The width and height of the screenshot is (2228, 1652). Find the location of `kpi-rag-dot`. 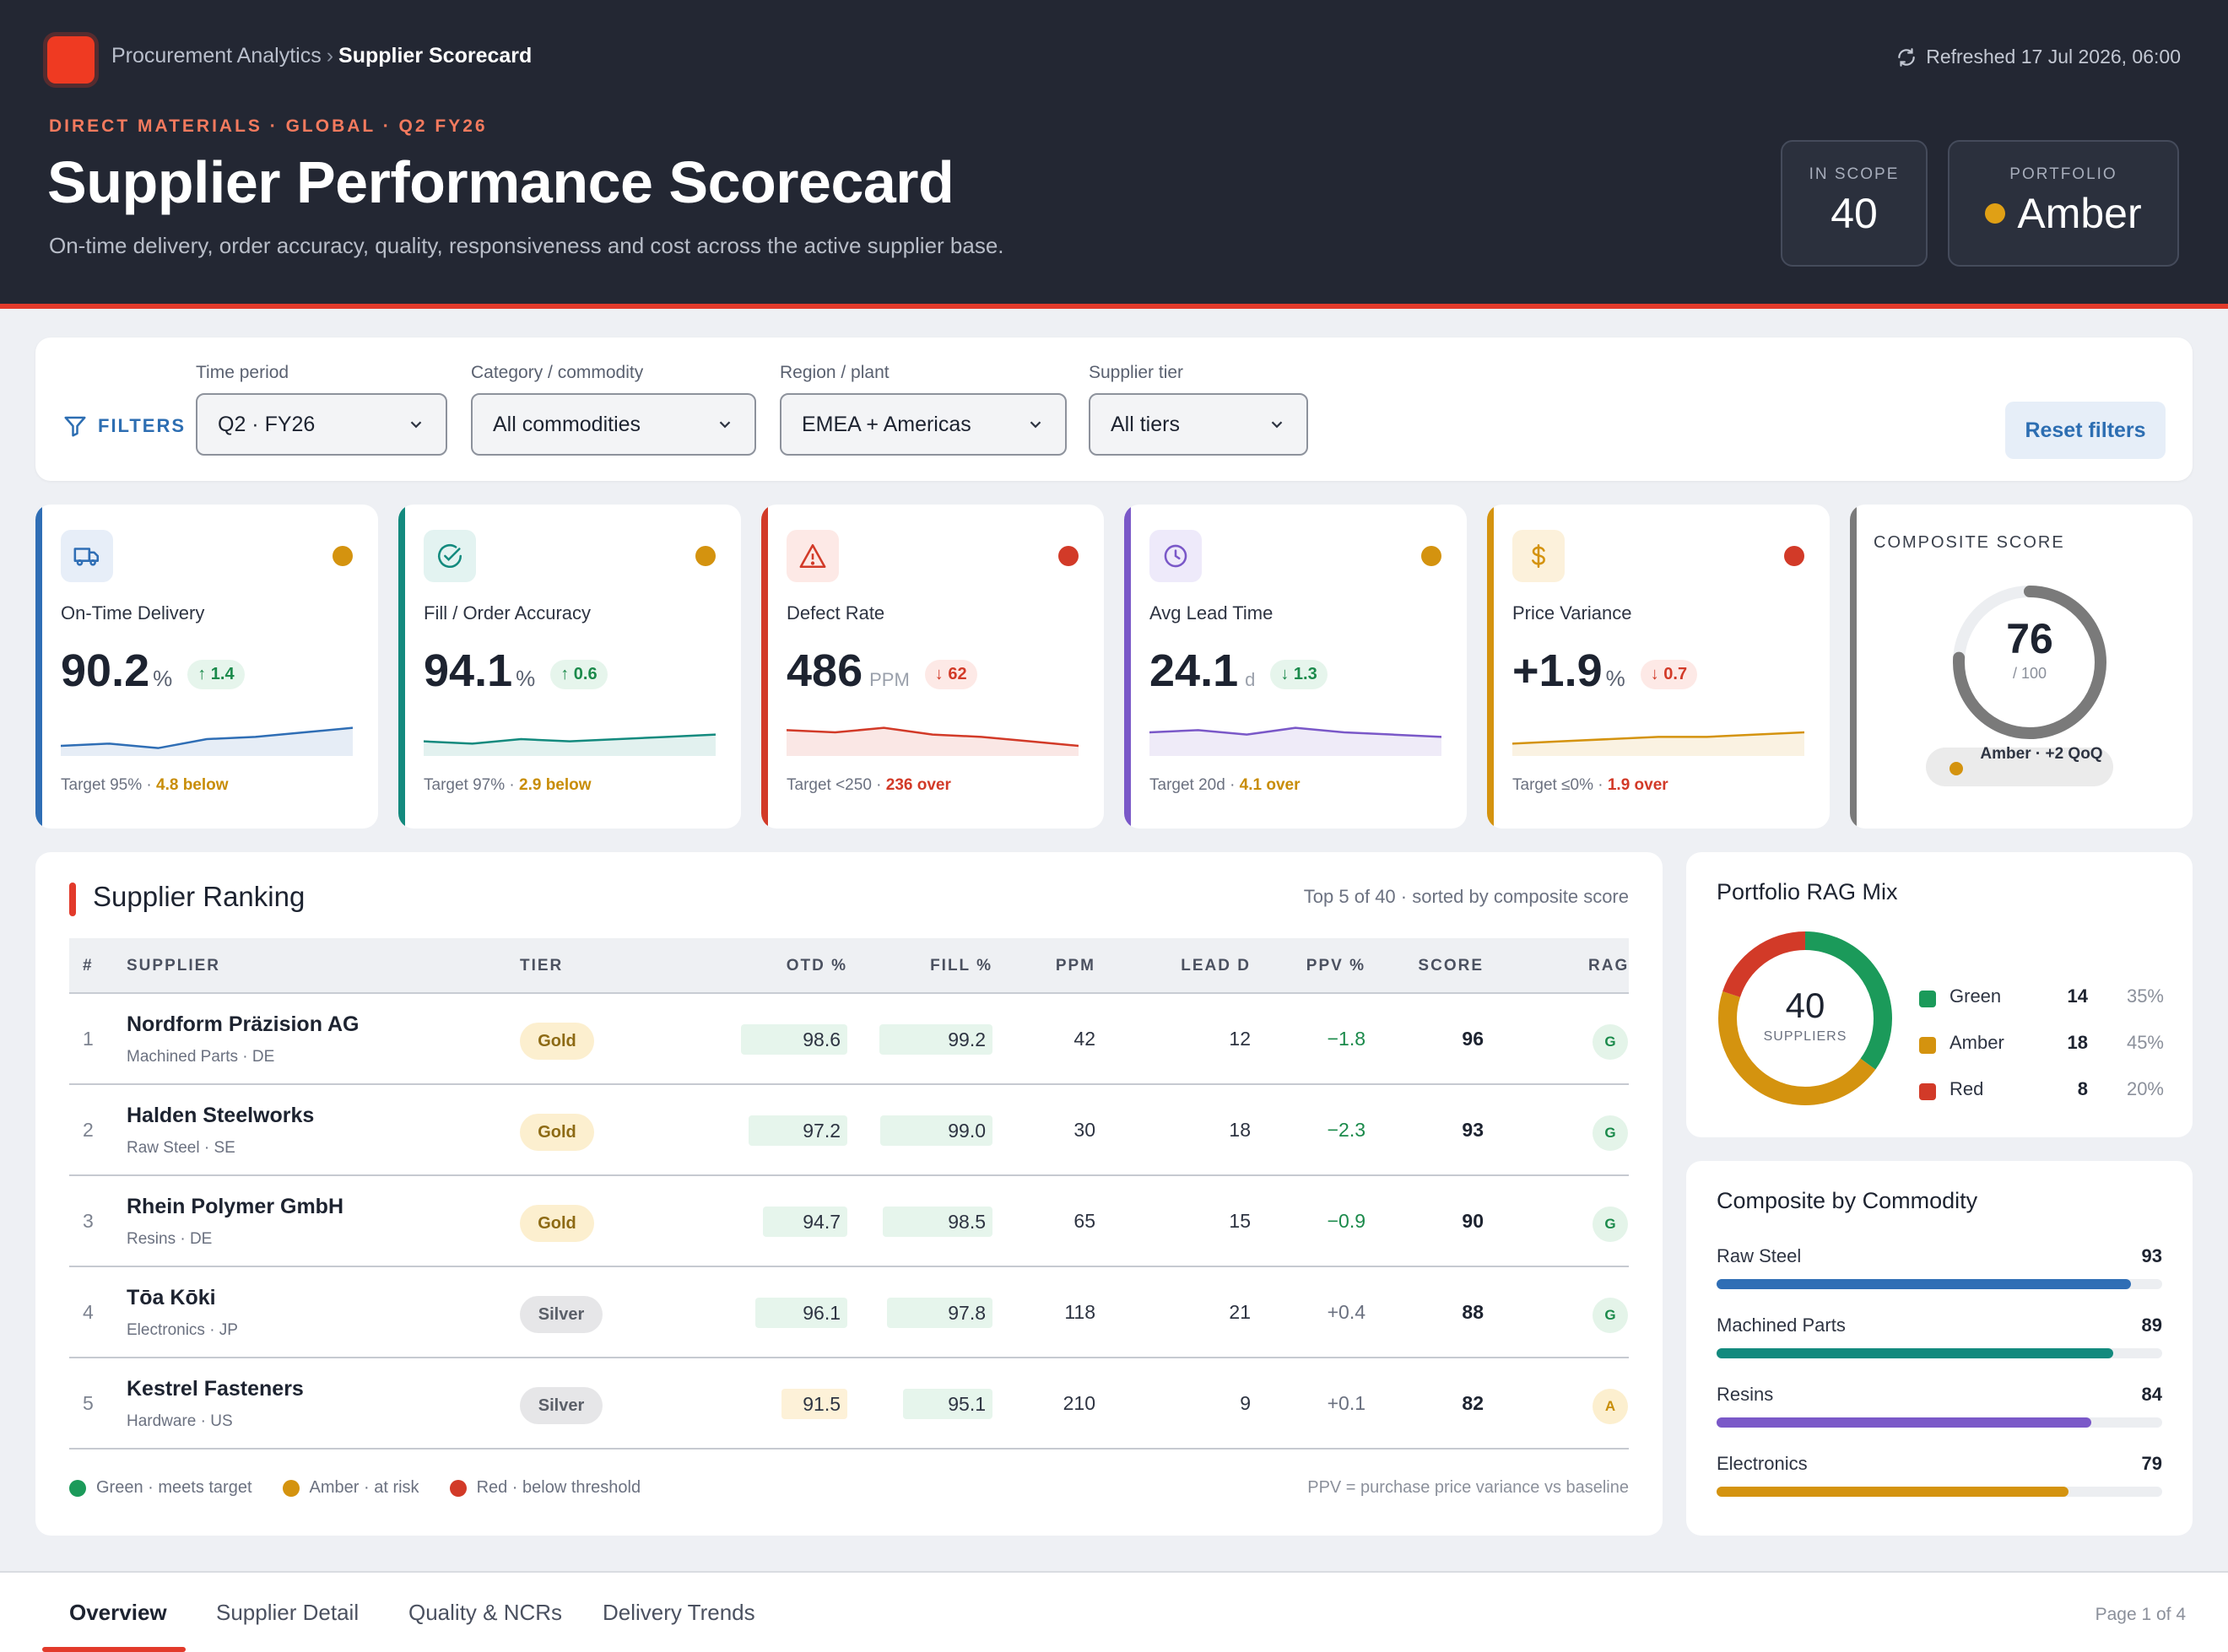

kpi-rag-dot is located at coordinates (1068, 556).